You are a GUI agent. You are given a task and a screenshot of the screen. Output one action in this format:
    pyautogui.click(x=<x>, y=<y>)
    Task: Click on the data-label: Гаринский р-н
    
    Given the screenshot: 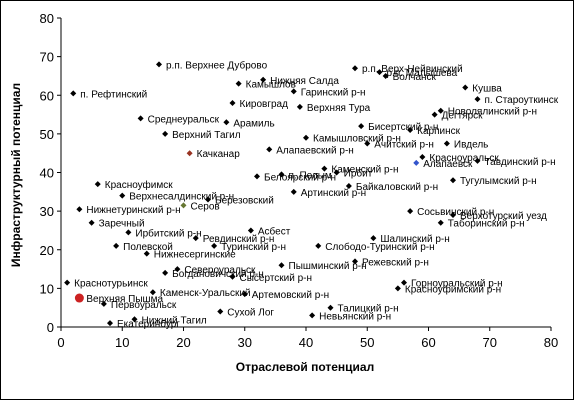 What is the action you would take?
    pyautogui.click(x=333, y=92)
    